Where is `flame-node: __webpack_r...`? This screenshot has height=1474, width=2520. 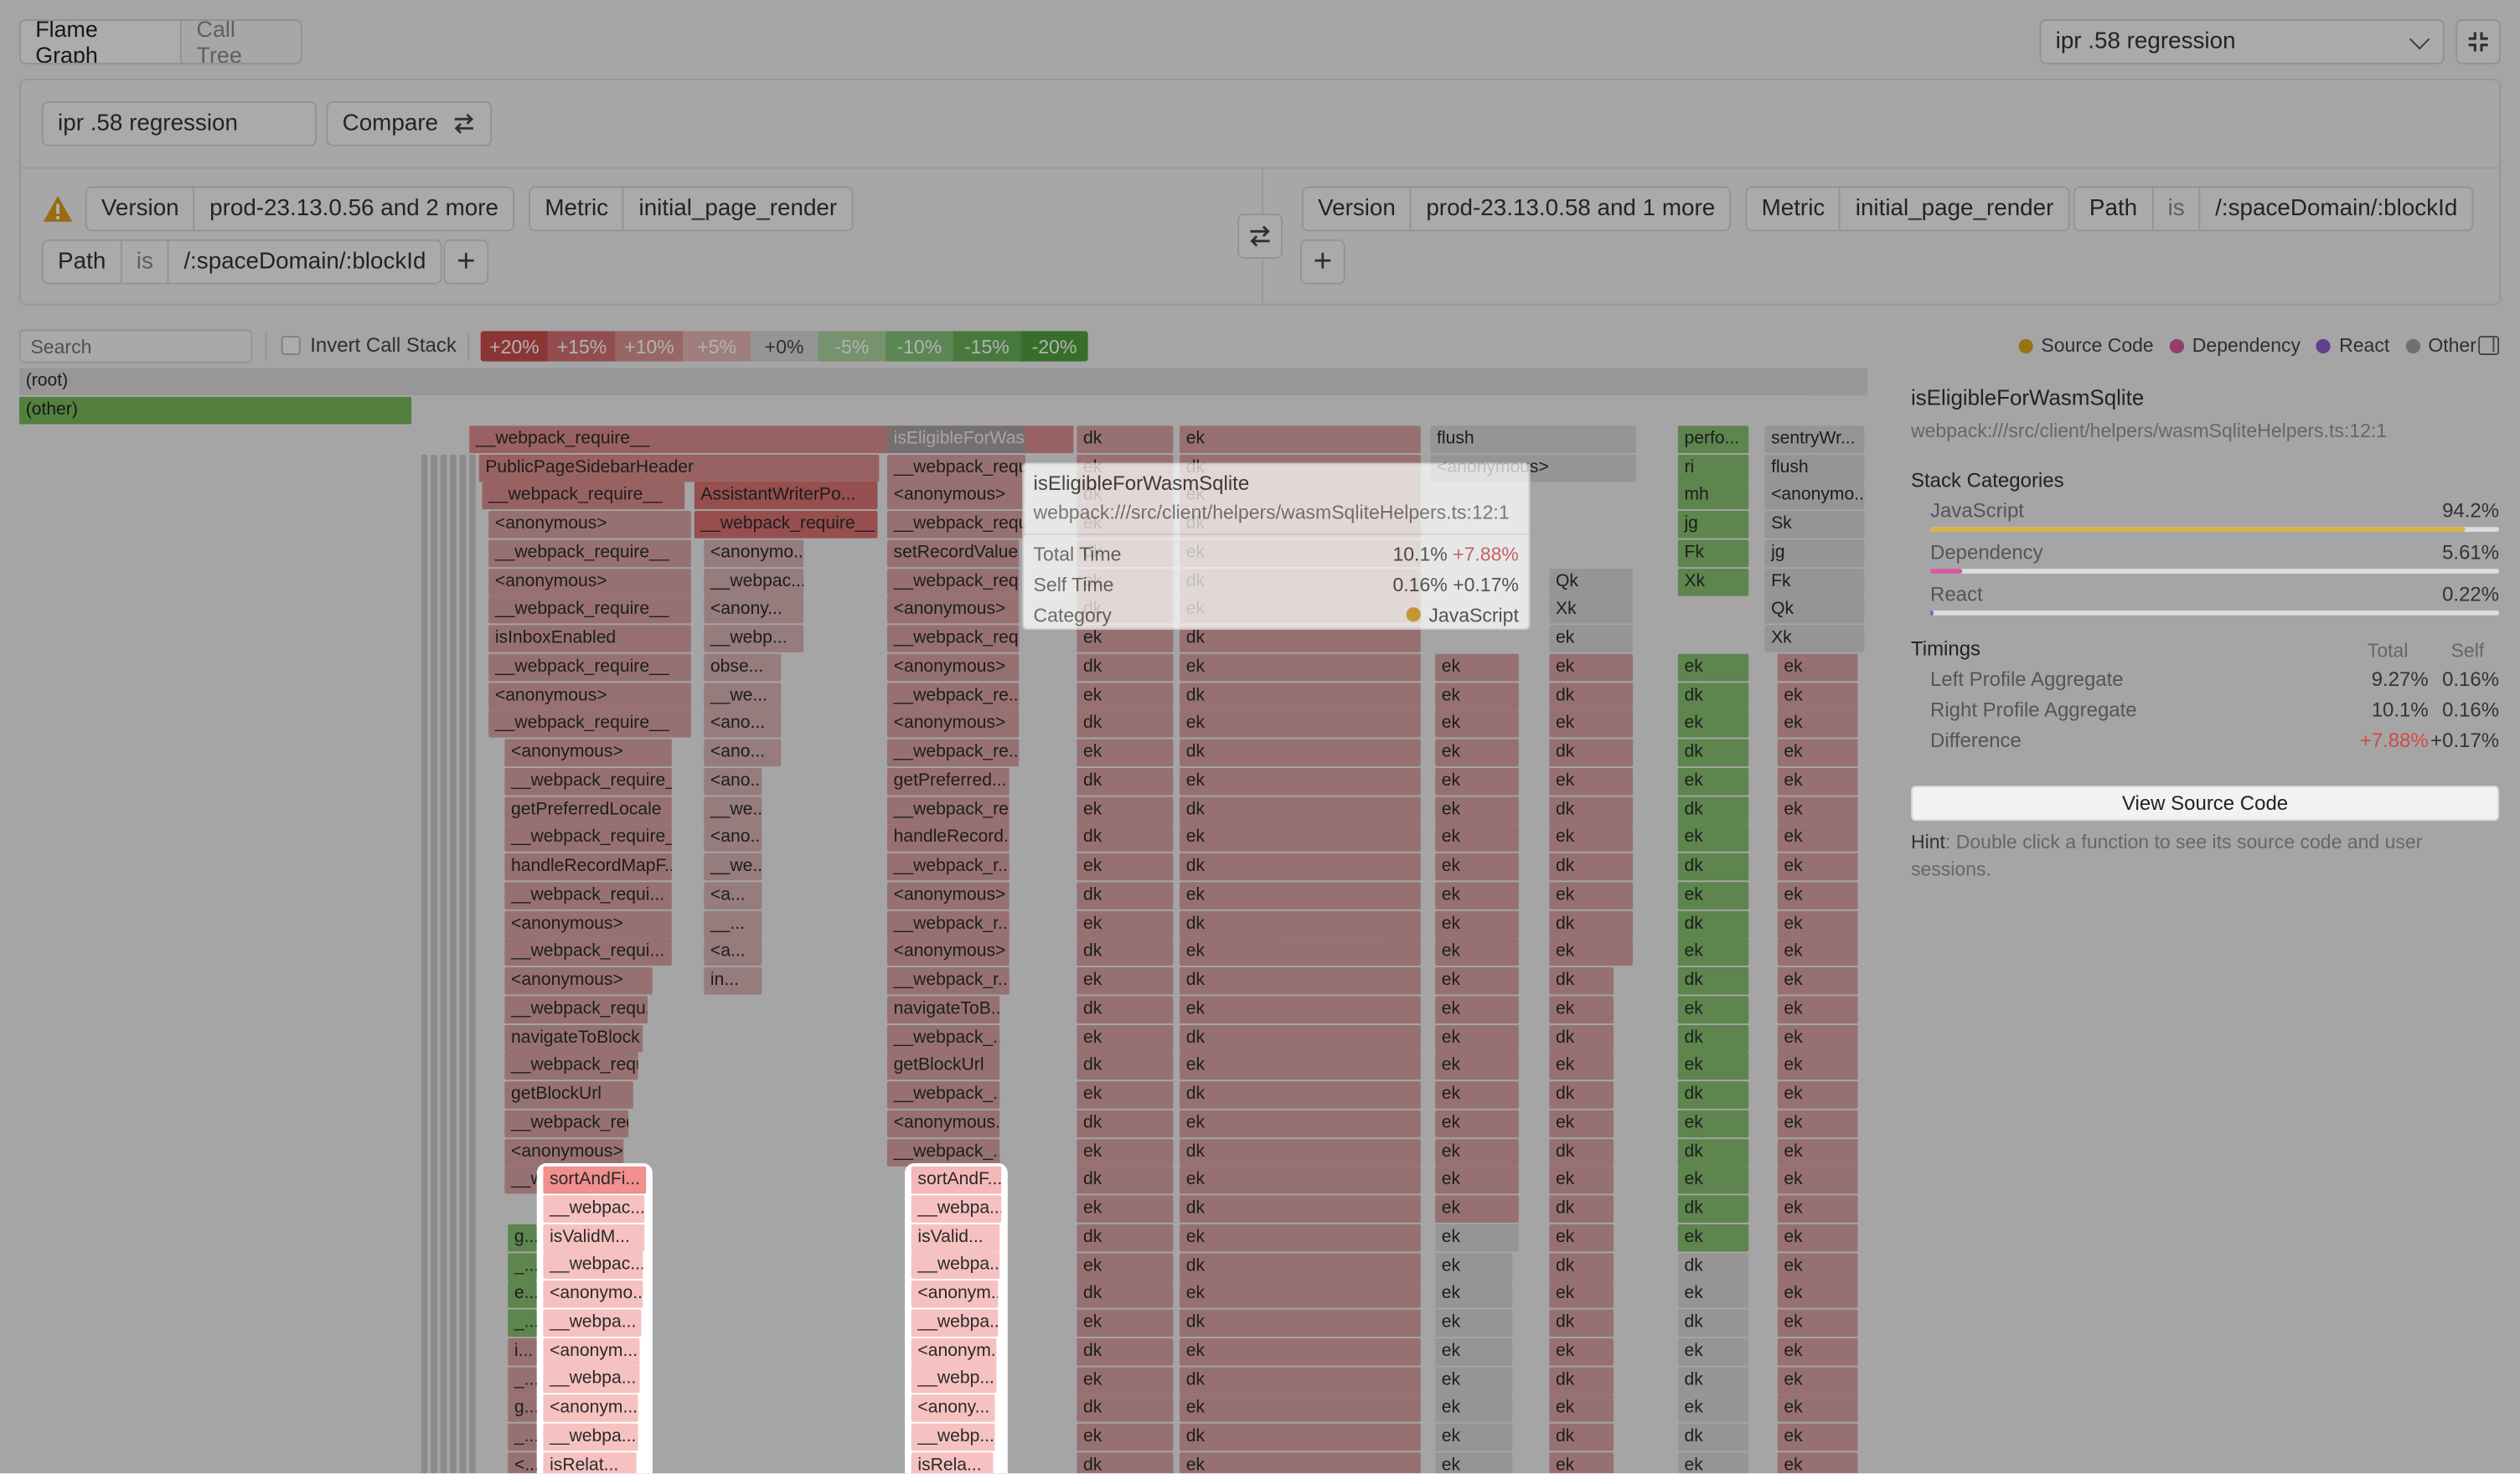
flame-node: __webpack_r... is located at coordinates (948, 867).